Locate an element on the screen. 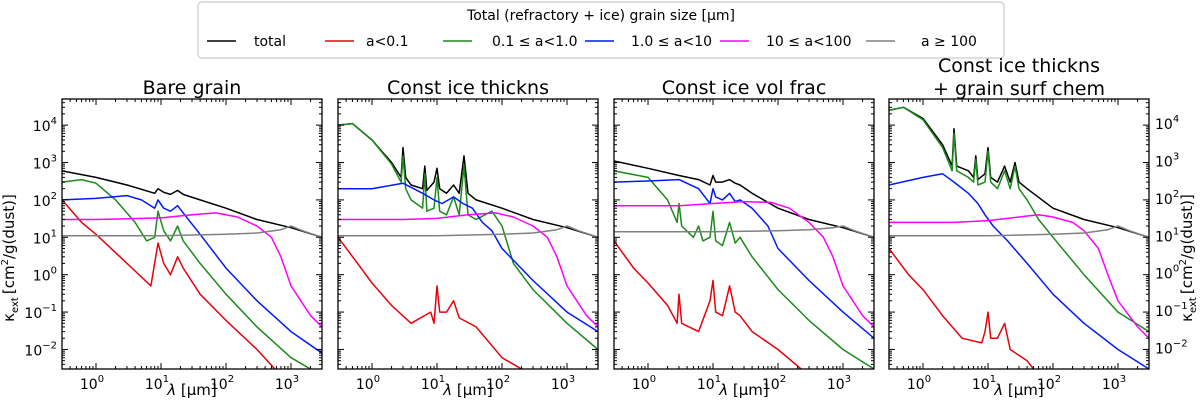  legend-label-a-ge-100: a ≥ 100 is located at coordinates (949, 42).